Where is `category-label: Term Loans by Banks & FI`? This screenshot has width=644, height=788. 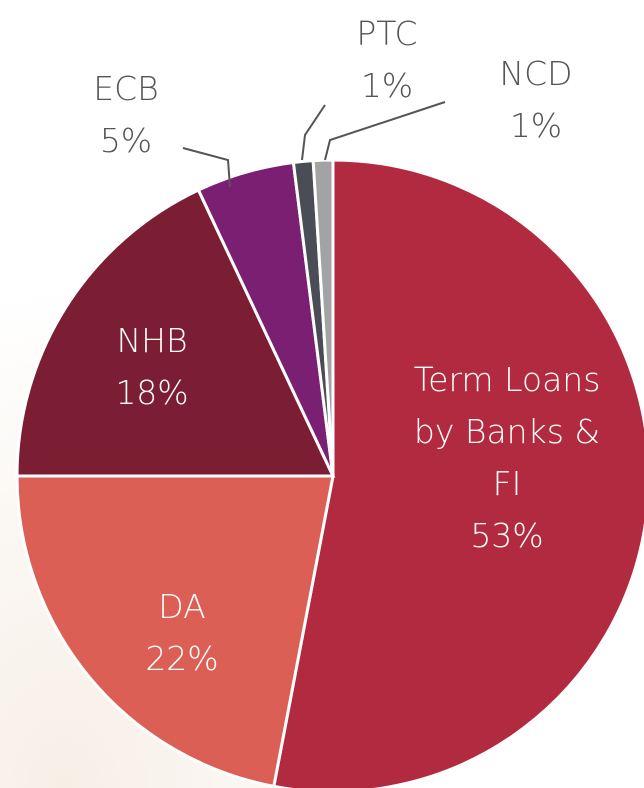
category-label: Term Loans by Banks & FI is located at coordinates (507, 431).